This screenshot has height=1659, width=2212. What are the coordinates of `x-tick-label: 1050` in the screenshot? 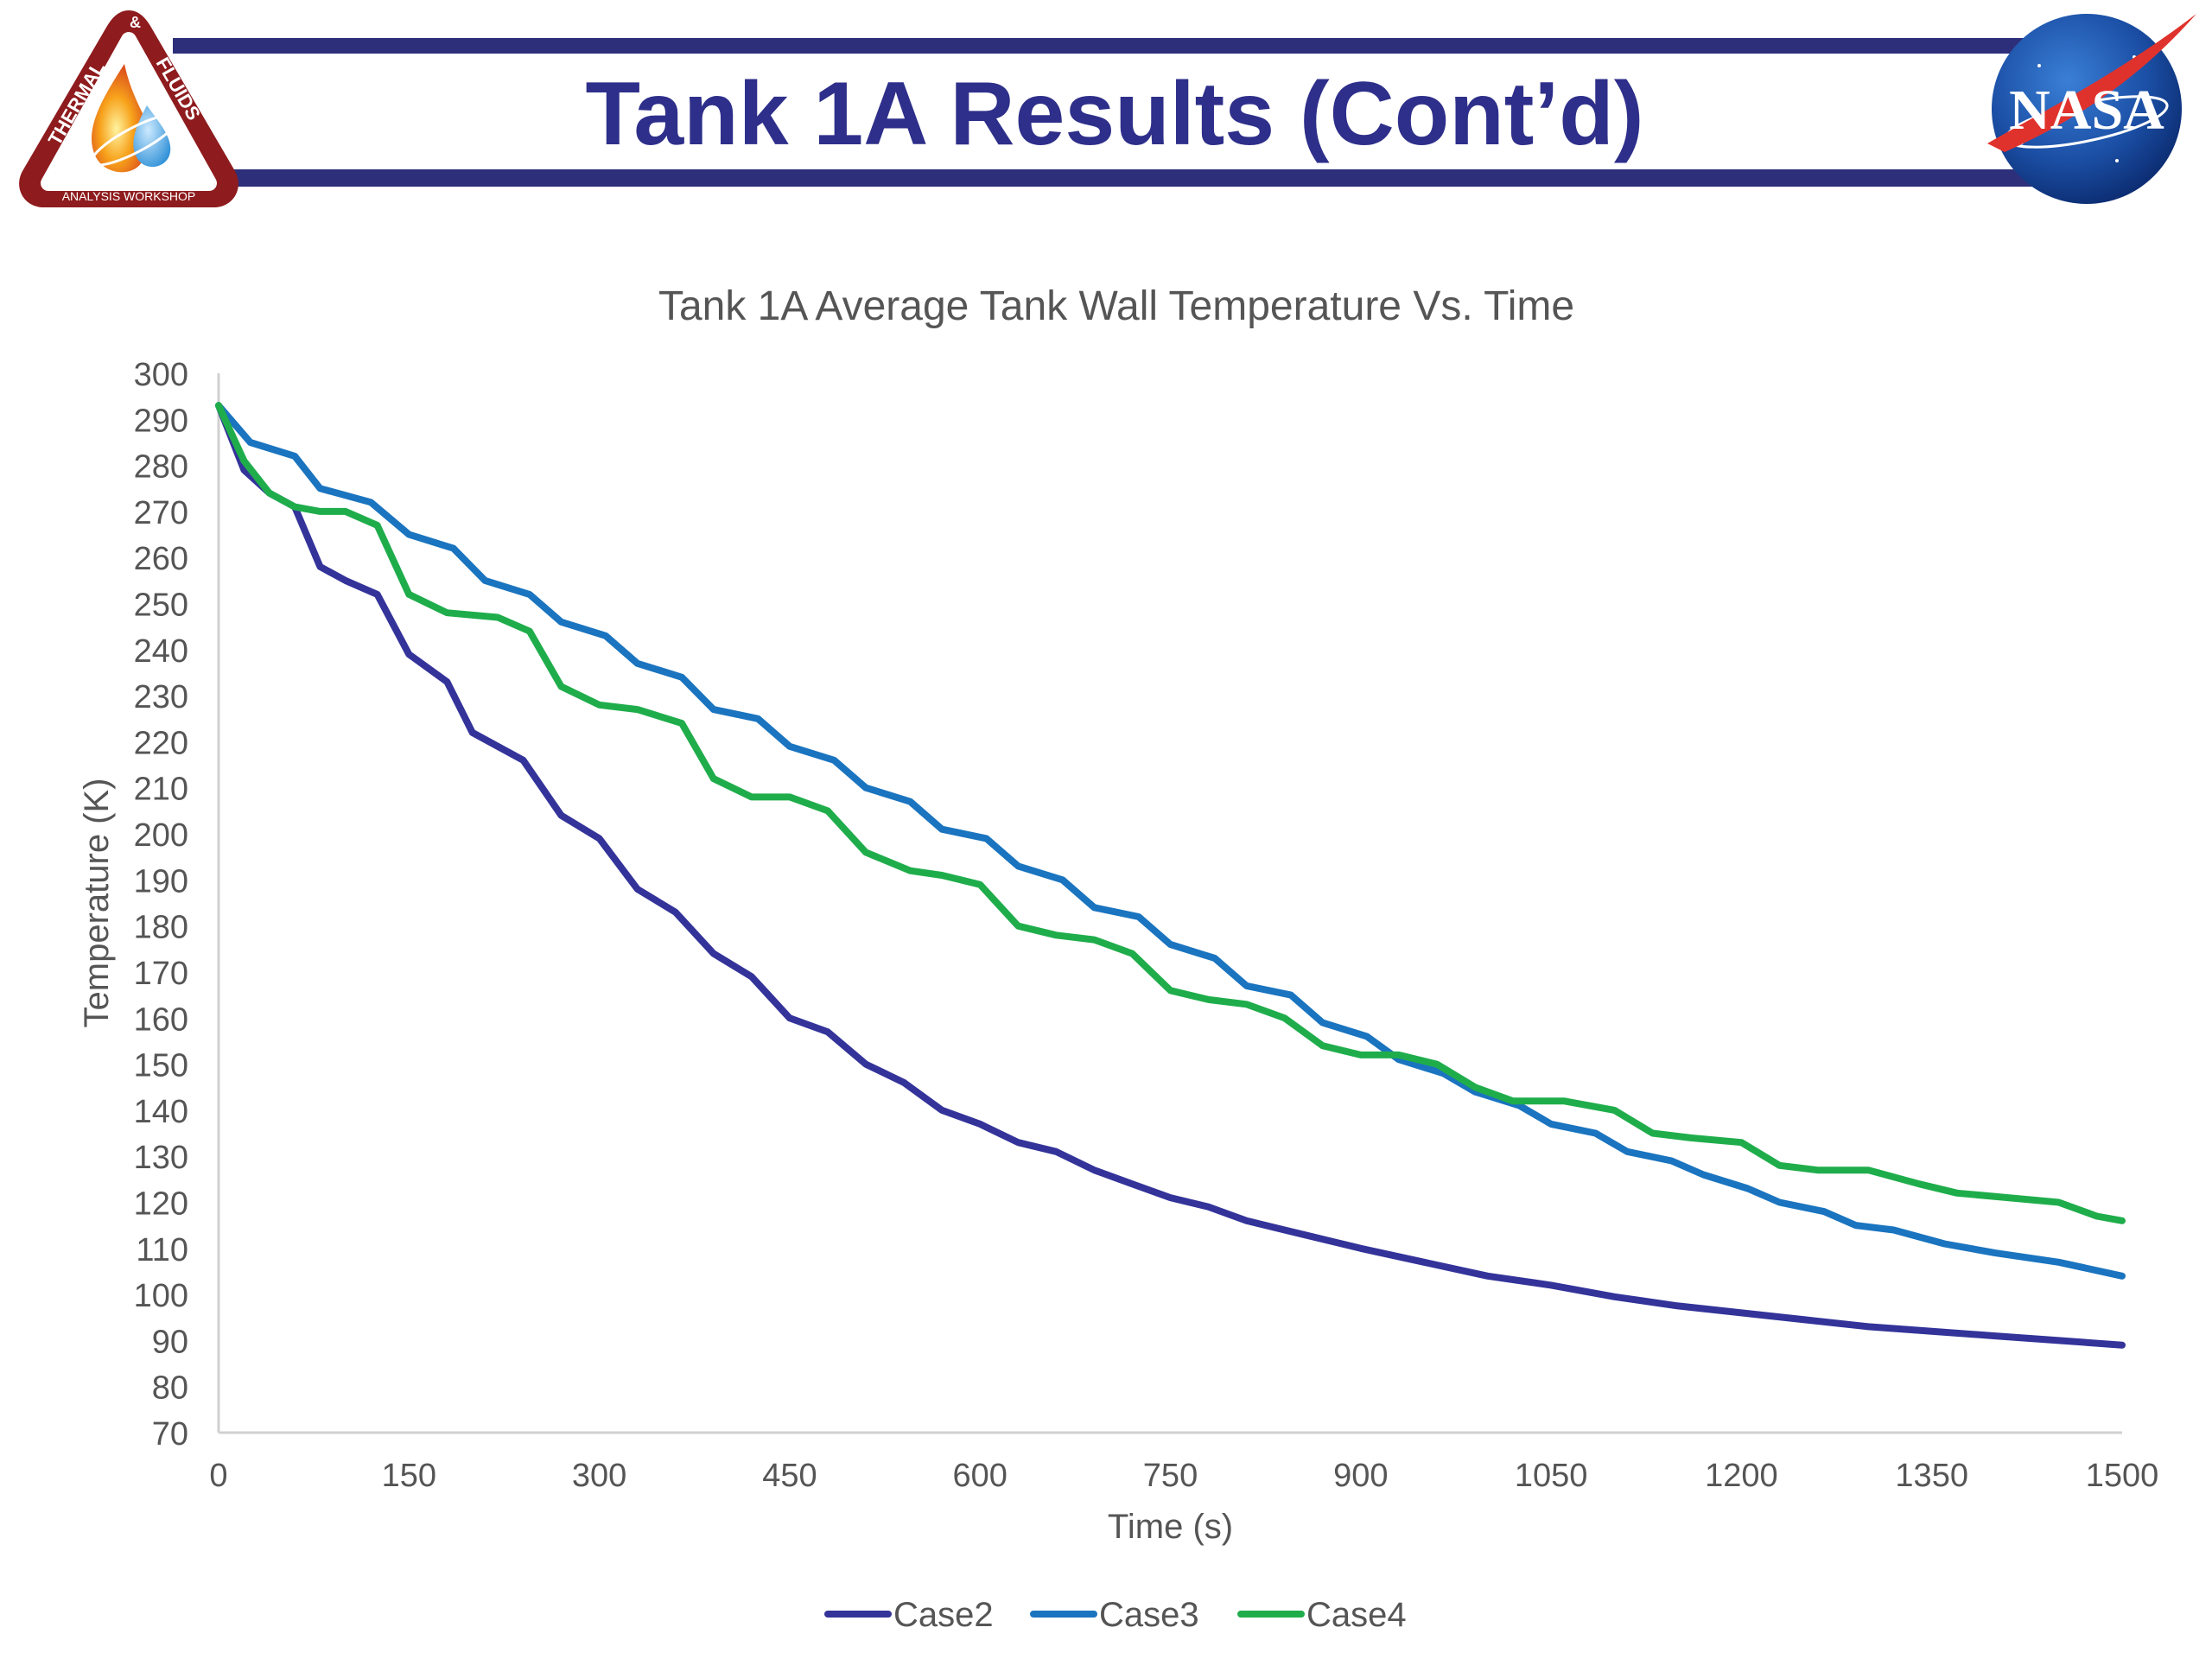 It's located at (1551, 1476).